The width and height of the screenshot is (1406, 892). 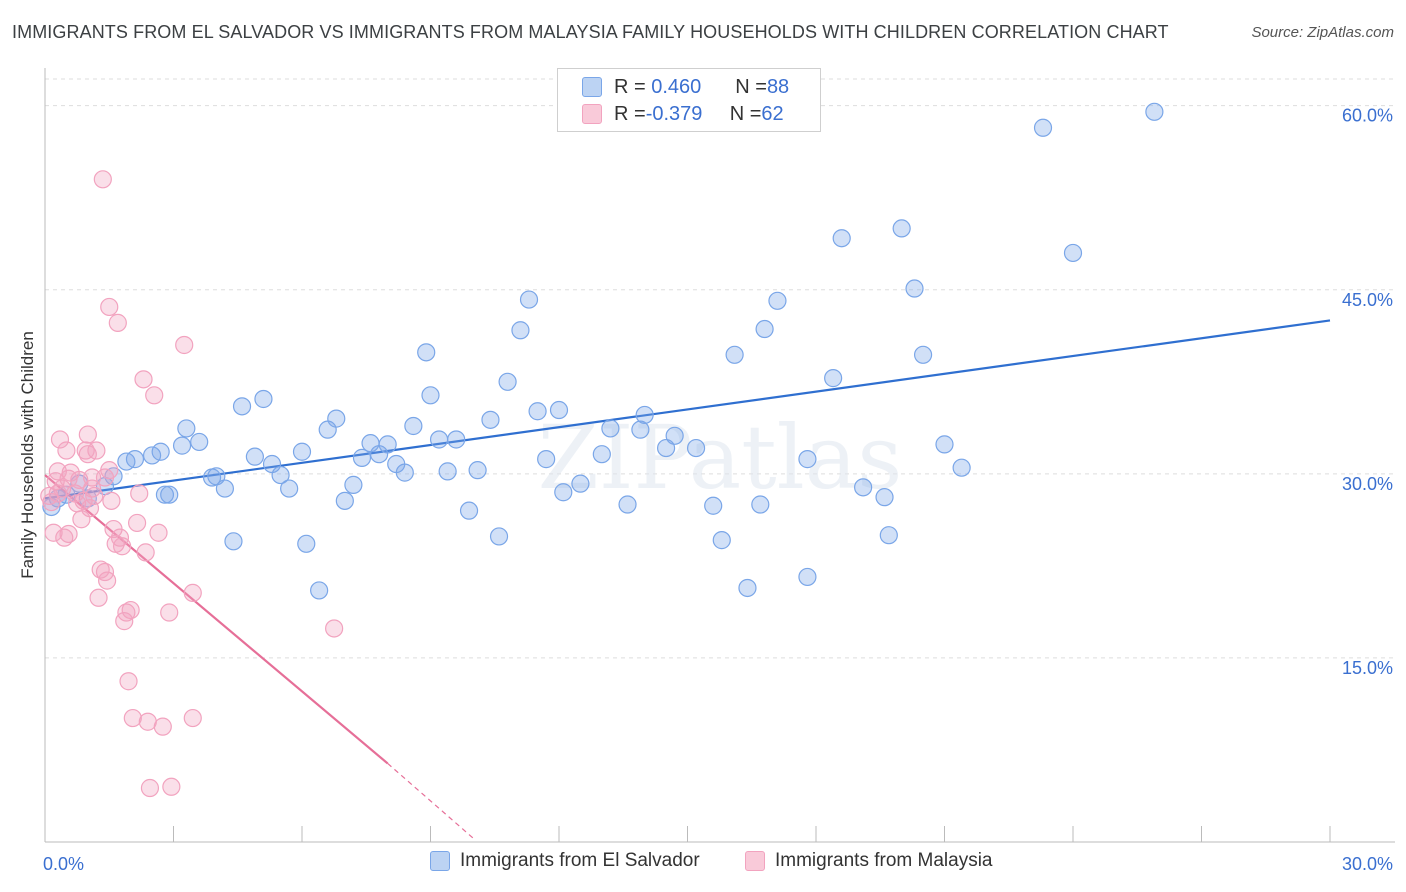 I want to click on y-tick-label: 30.0%, so click(x=1367, y=484).